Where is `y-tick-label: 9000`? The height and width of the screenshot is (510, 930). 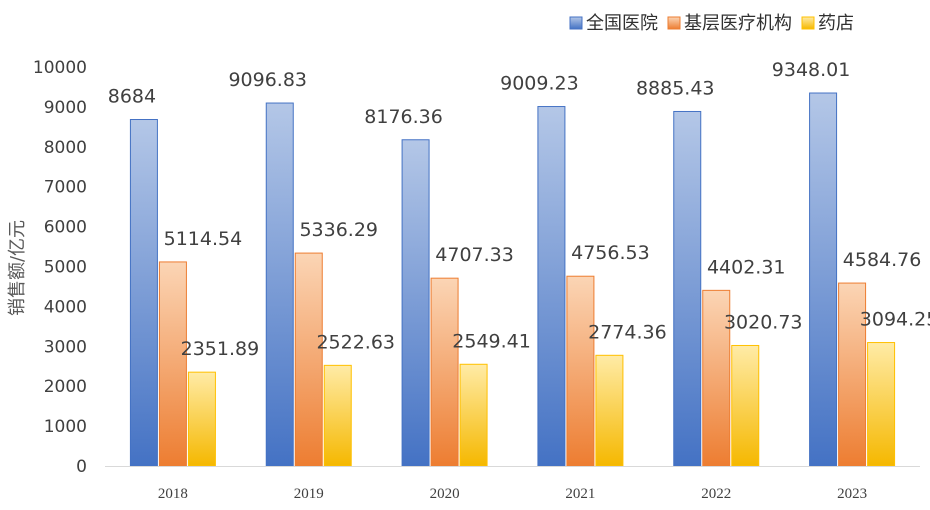
y-tick-label: 9000 is located at coordinates (65, 108).